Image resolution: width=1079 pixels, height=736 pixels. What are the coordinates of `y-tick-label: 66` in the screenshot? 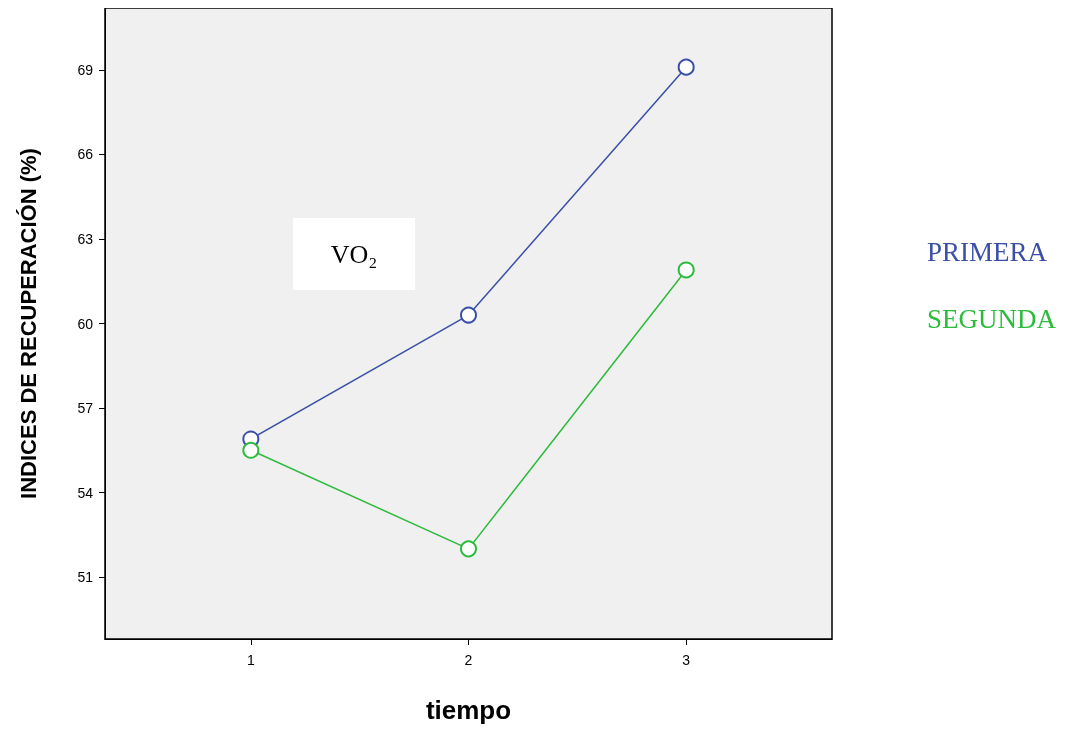 It's located at (85, 154).